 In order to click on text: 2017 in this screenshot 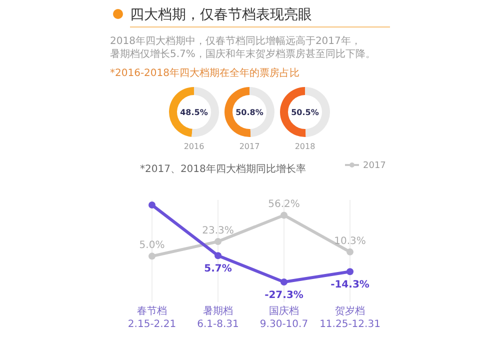, I will do `click(249, 146)`.